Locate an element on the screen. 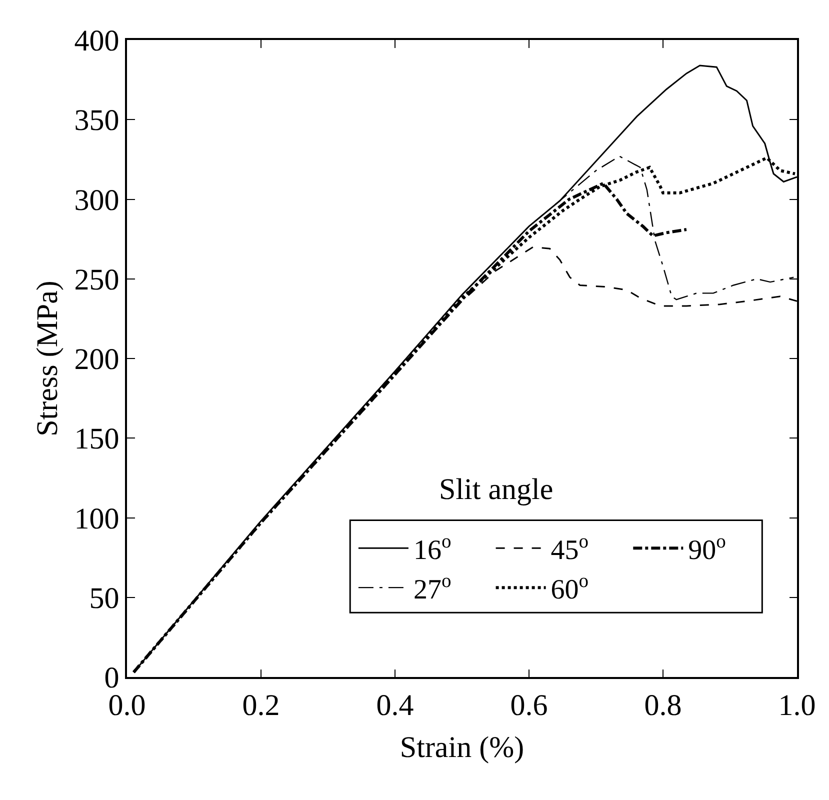  y-tick-label: 200 is located at coordinates (97, 359).